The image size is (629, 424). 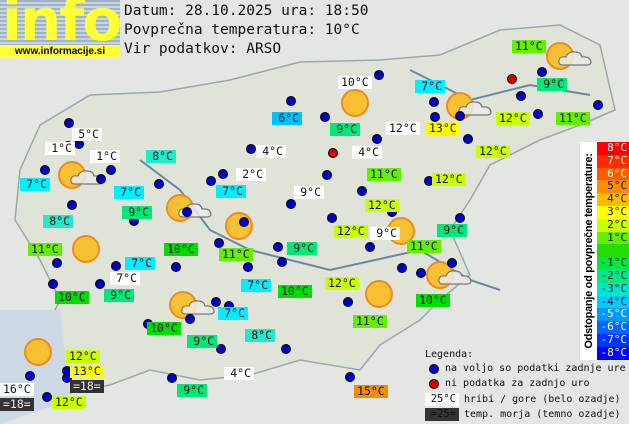 What do you see at coordinates (613, 276) in the screenshot?
I see `scale-step: -2°C` at bounding box center [613, 276].